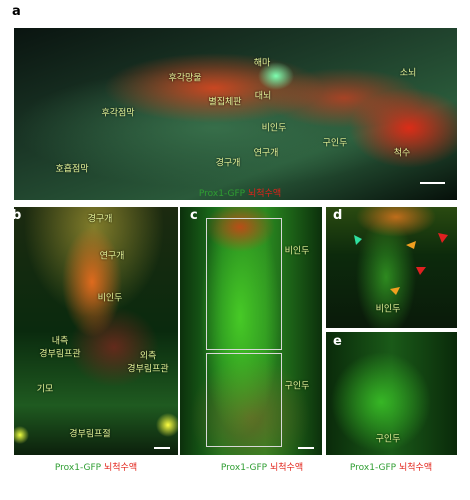 The width and height of the screenshot is (470, 500). What do you see at coordinates (262, 63) in the screenshot?
I see `annotation: 해마` at bounding box center [262, 63].